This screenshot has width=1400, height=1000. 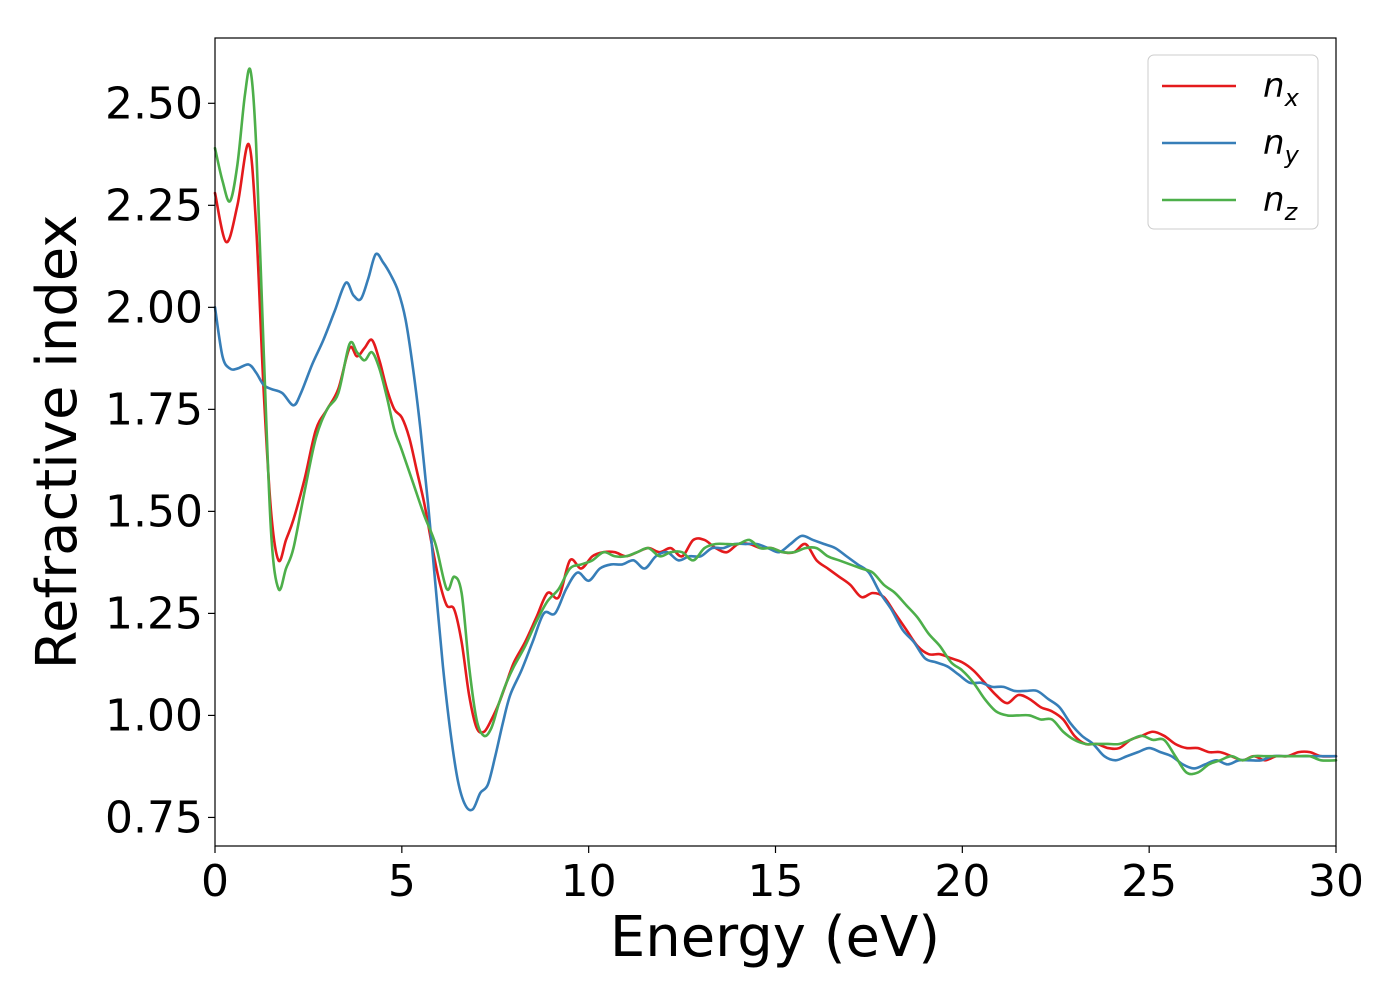 I want to click on legend-subscript: y, so click(x=1292, y=155).